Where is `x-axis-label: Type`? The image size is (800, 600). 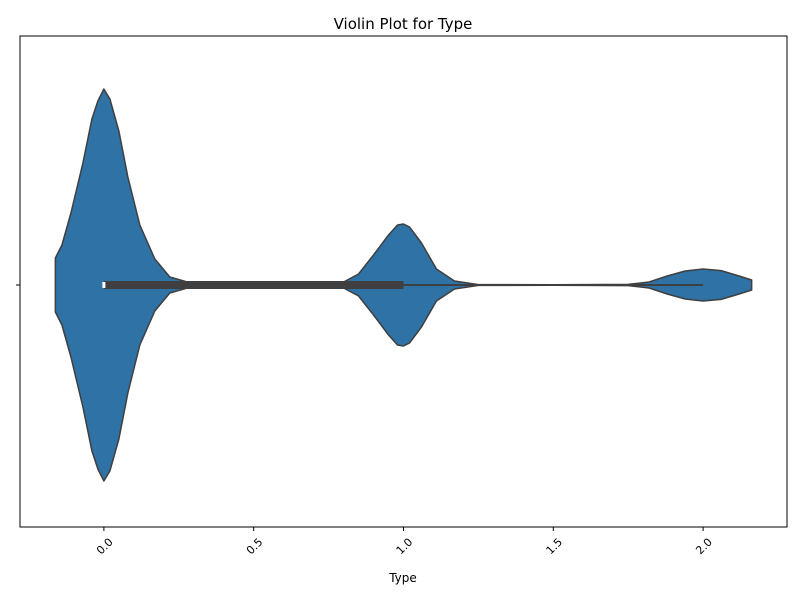
x-axis-label: Type is located at coordinates (402, 578).